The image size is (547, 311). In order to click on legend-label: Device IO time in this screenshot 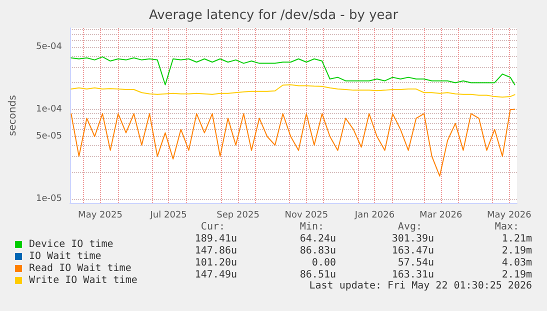, I will do `click(71, 244)`.